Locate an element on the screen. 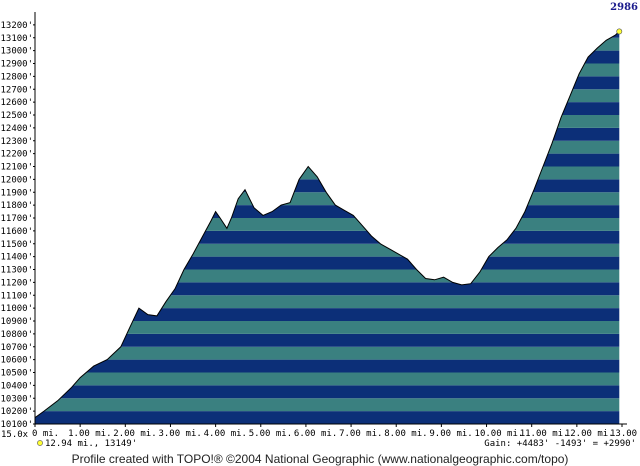 The height and width of the screenshot is (466, 640). y-tick-label: 12200' is located at coordinates (16, 155).